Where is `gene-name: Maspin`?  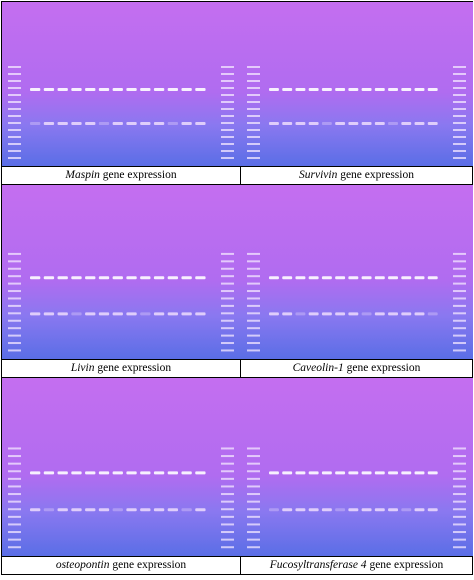
gene-name: Maspin is located at coordinates (82, 175).